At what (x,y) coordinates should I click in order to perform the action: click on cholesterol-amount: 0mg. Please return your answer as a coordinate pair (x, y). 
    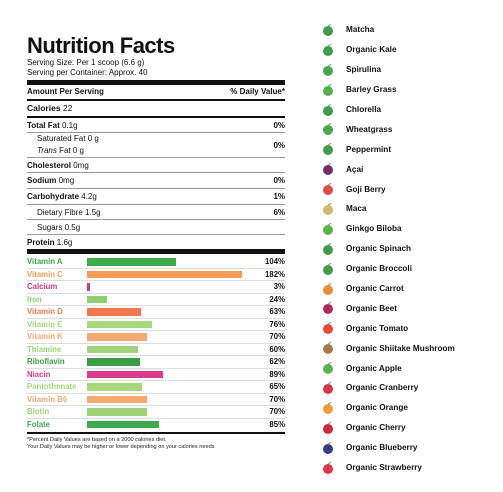
    Looking at the image, I should click on (81, 165).